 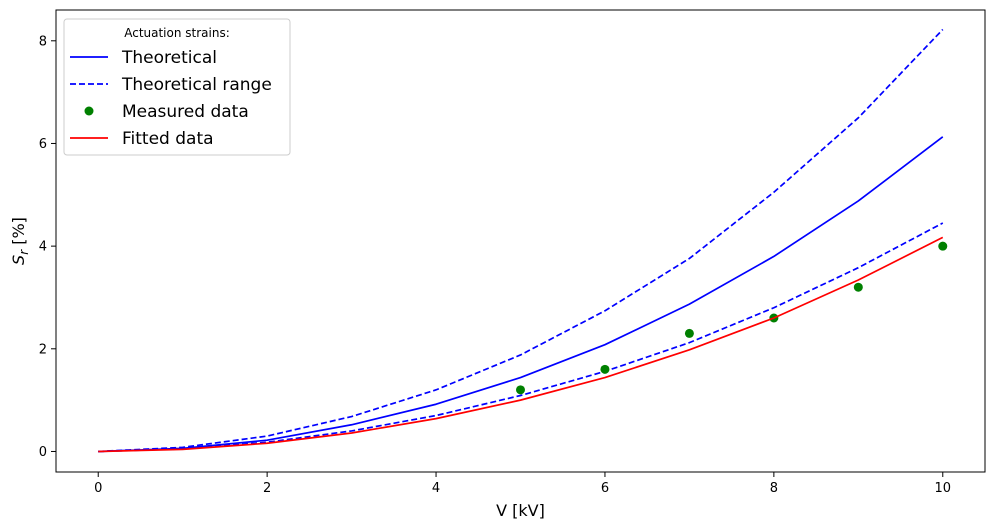 I want to click on x-tick-label: 2, so click(x=267, y=488).